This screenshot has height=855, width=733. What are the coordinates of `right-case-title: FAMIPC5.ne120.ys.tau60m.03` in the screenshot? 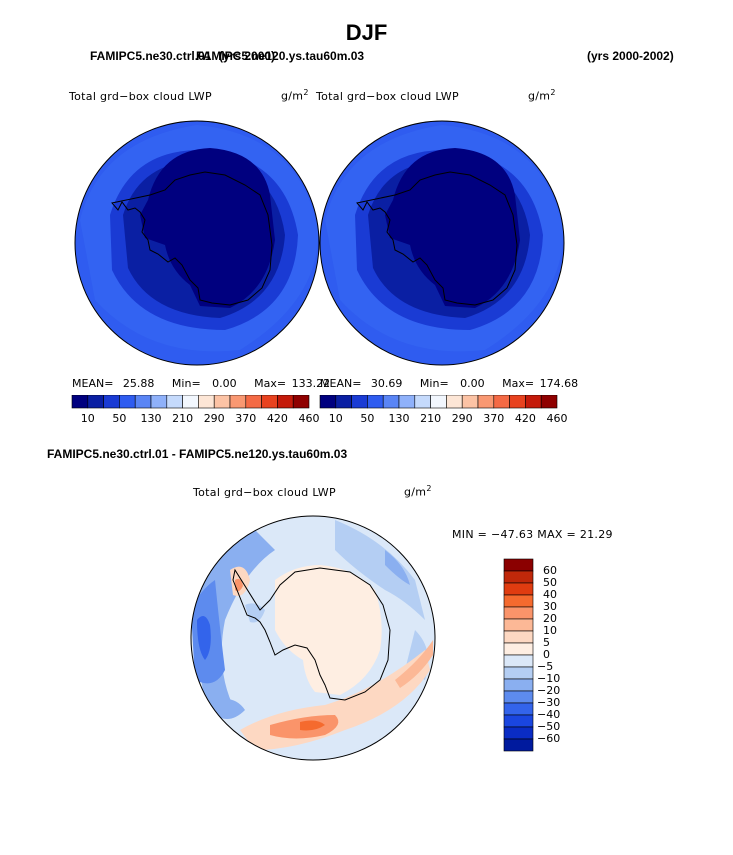 It's located at (280, 56).